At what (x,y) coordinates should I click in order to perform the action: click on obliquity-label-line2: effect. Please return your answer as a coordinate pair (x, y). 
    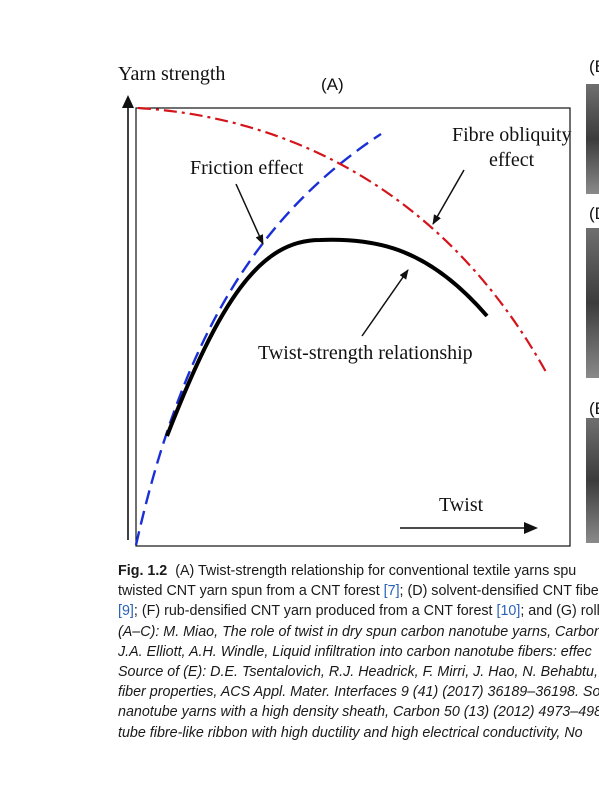
    Looking at the image, I should click on (512, 160).